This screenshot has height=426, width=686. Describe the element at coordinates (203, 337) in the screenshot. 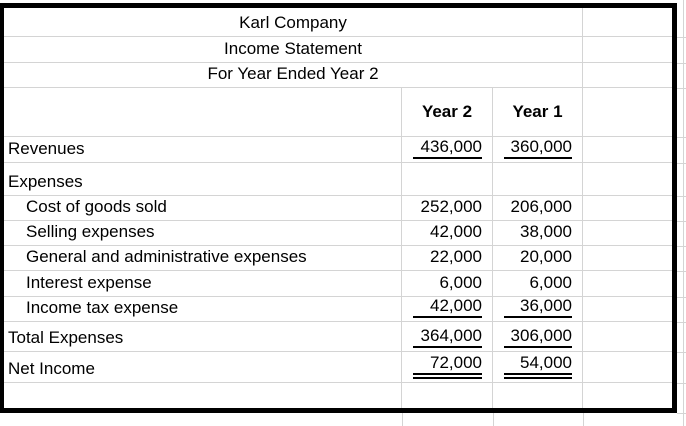

I see `cell-label-total-expenses: Total Expenses` at that location.